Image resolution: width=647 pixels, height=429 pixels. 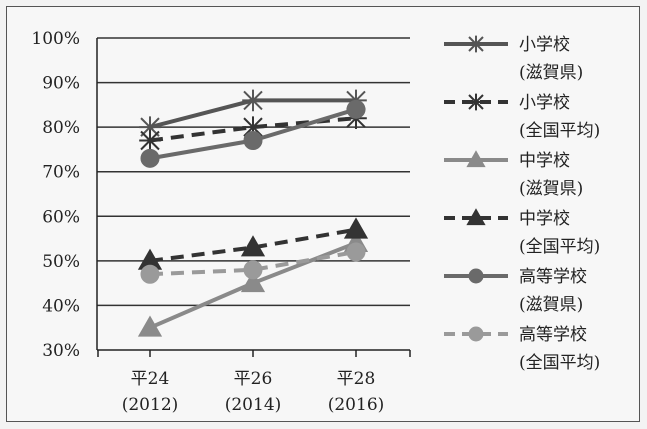 What do you see at coordinates (61, 217) in the screenshot?
I see `y-tick-label: 60%` at bounding box center [61, 217].